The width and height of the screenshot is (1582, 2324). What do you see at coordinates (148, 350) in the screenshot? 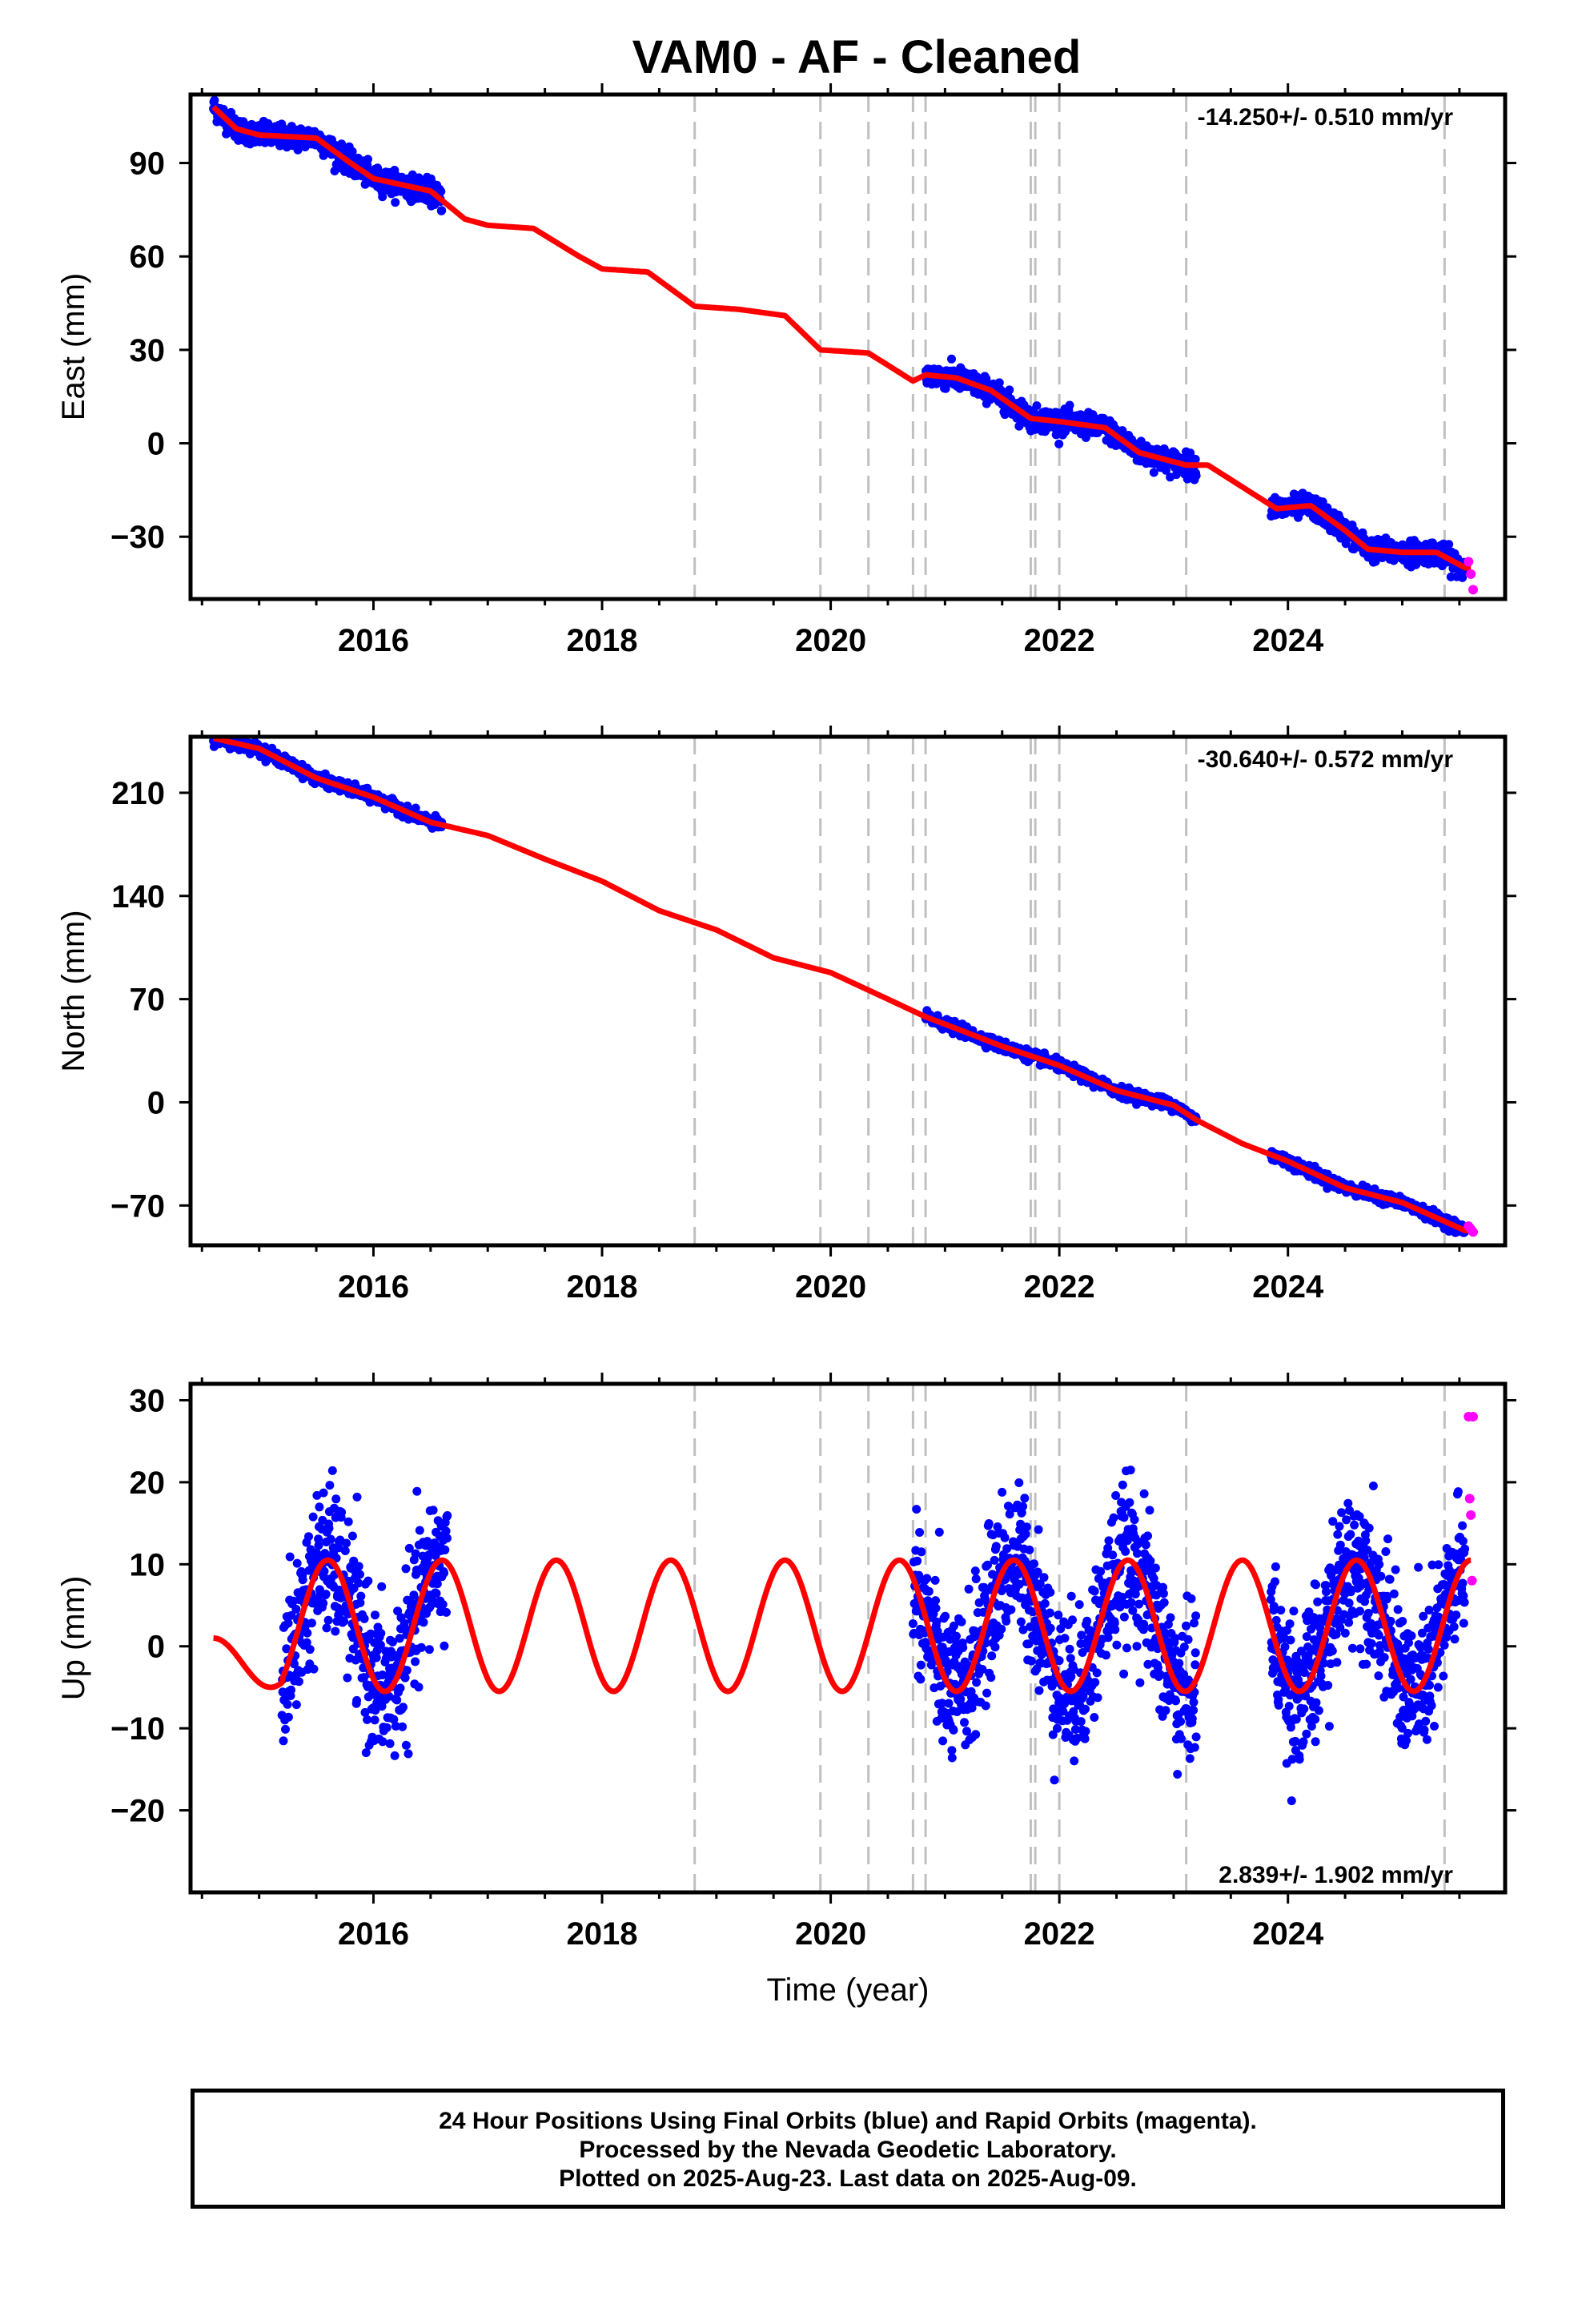
I see `y-tick-label: 30` at bounding box center [148, 350].